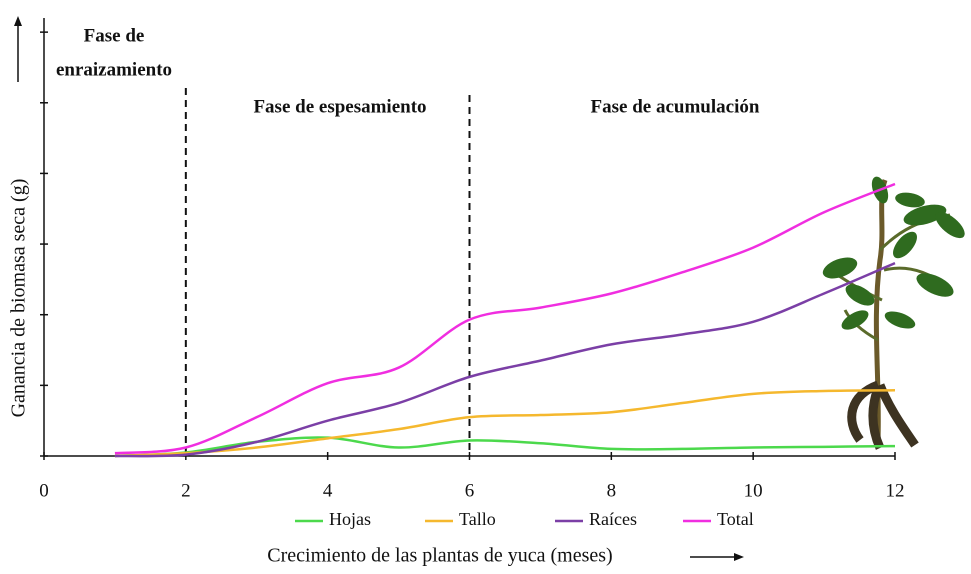  I want to click on x-tick-label: 6, so click(470, 490).